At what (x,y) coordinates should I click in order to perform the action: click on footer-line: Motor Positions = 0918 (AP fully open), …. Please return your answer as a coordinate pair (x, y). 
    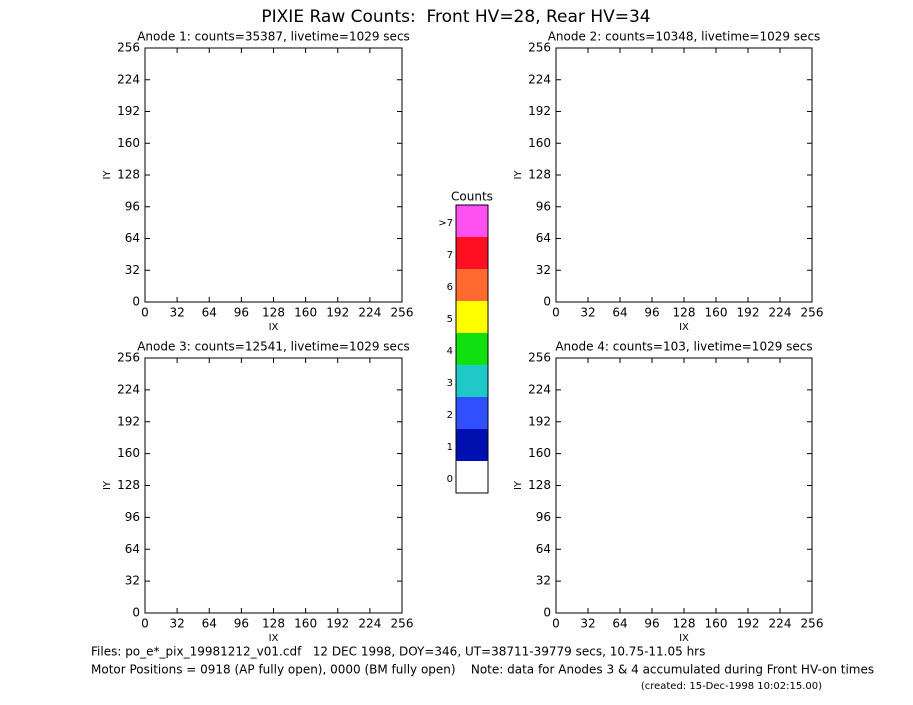
    Looking at the image, I should click on (482, 670).